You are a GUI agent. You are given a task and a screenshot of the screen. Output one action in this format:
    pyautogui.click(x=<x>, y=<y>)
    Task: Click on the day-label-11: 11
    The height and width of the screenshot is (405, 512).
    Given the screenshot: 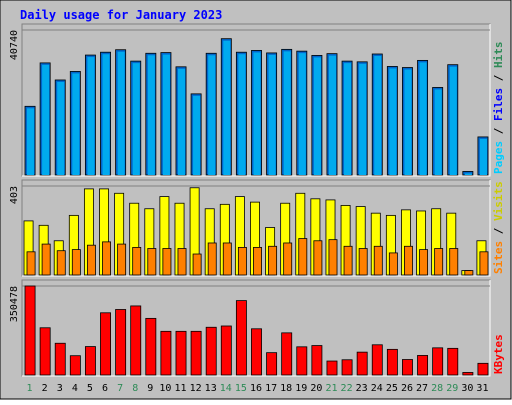 What is the action you would take?
    pyautogui.click(x=180, y=388)
    